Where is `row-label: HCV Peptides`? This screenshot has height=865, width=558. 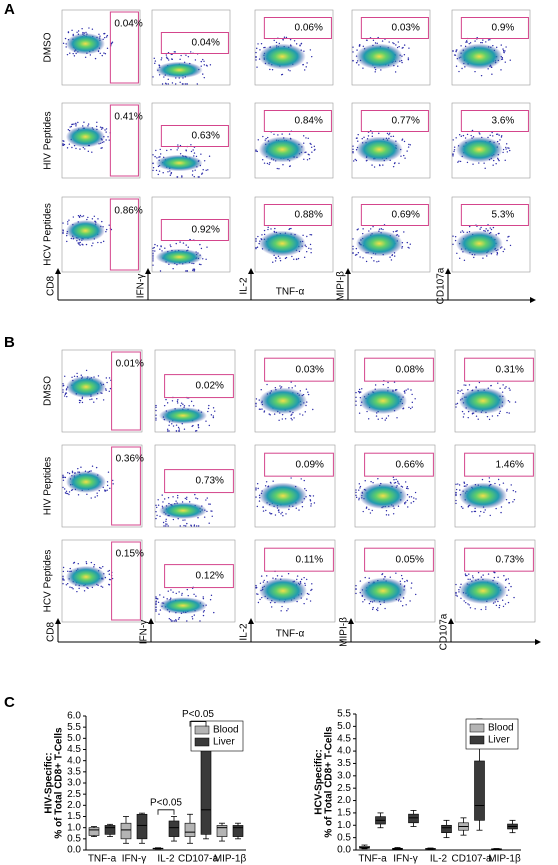 row-label: HCV Peptides is located at coordinates (48, 581).